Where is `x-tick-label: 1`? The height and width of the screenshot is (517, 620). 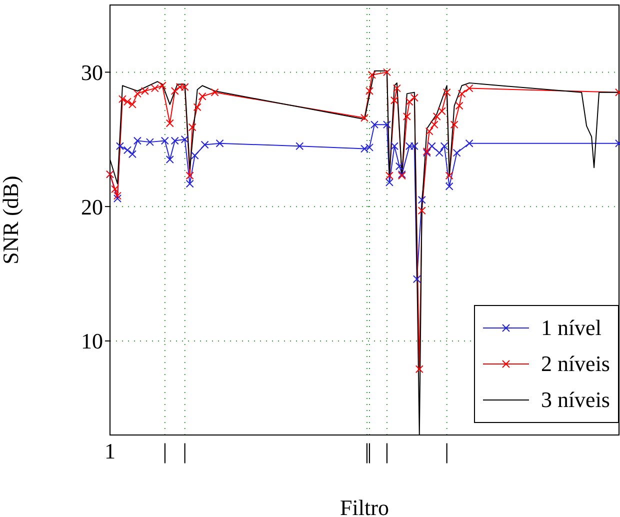 x-tick-label: 1 is located at coordinates (110, 451).